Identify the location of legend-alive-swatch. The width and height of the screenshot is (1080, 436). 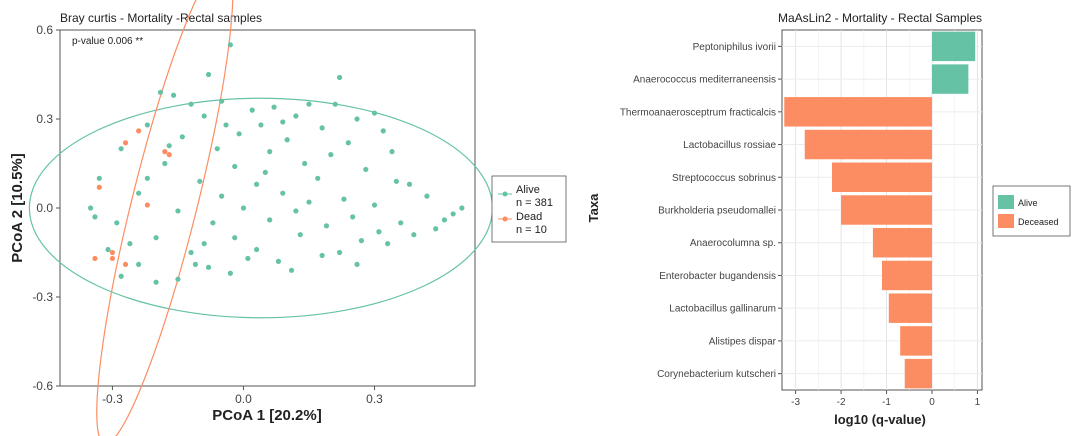
(505, 194).